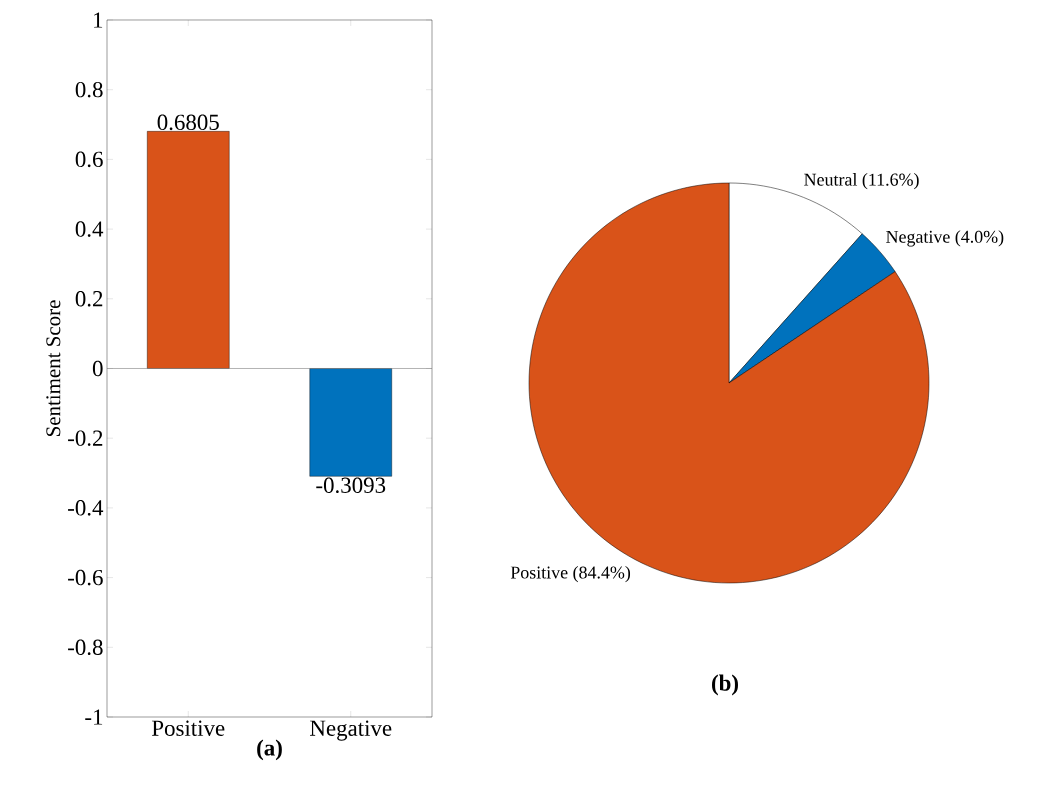 The image size is (1055, 791). What do you see at coordinates (97, 368) in the screenshot?
I see `y-tick-label: 0` at bounding box center [97, 368].